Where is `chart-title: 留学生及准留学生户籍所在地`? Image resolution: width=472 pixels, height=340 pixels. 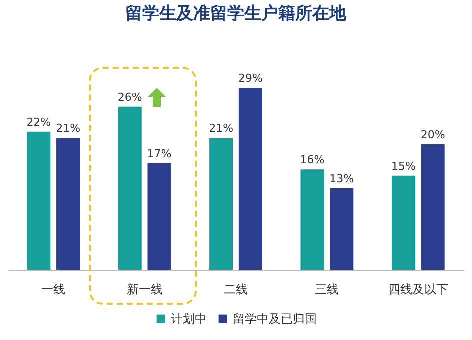 chart-title: 留学生及准留学生户籍所在地 is located at coordinates (237, 14).